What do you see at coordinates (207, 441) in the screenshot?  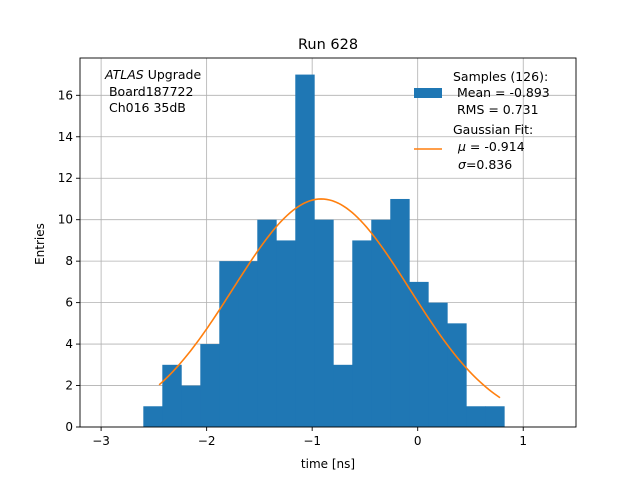 I see `x-tick-label: −2` at bounding box center [207, 441].